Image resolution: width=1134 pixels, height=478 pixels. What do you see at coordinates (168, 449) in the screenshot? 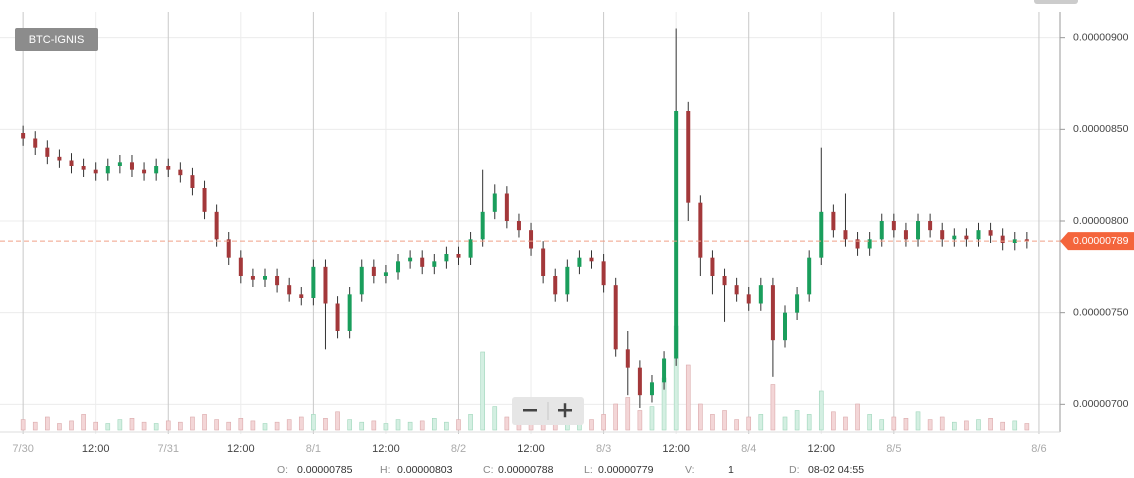
I see `x-tick-label: 7/31` at bounding box center [168, 449].